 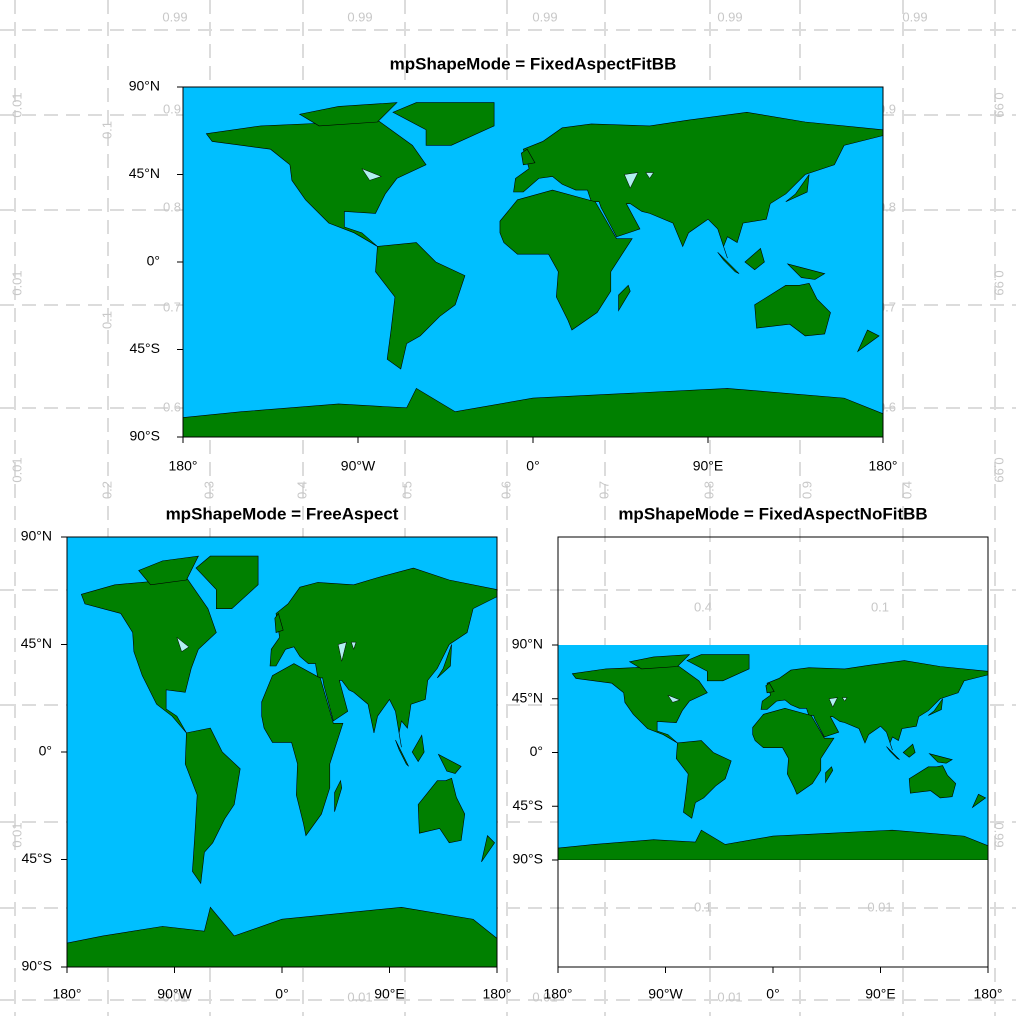 I want to click on background-label: 0.5, so click(x=406, y=490).